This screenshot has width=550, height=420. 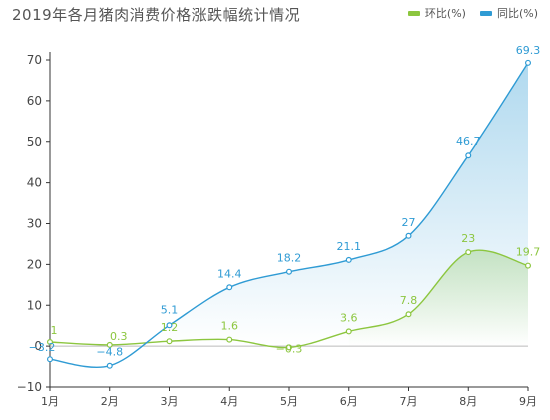 I want to click on data-label: 5.1, so click(x=170, y=309).